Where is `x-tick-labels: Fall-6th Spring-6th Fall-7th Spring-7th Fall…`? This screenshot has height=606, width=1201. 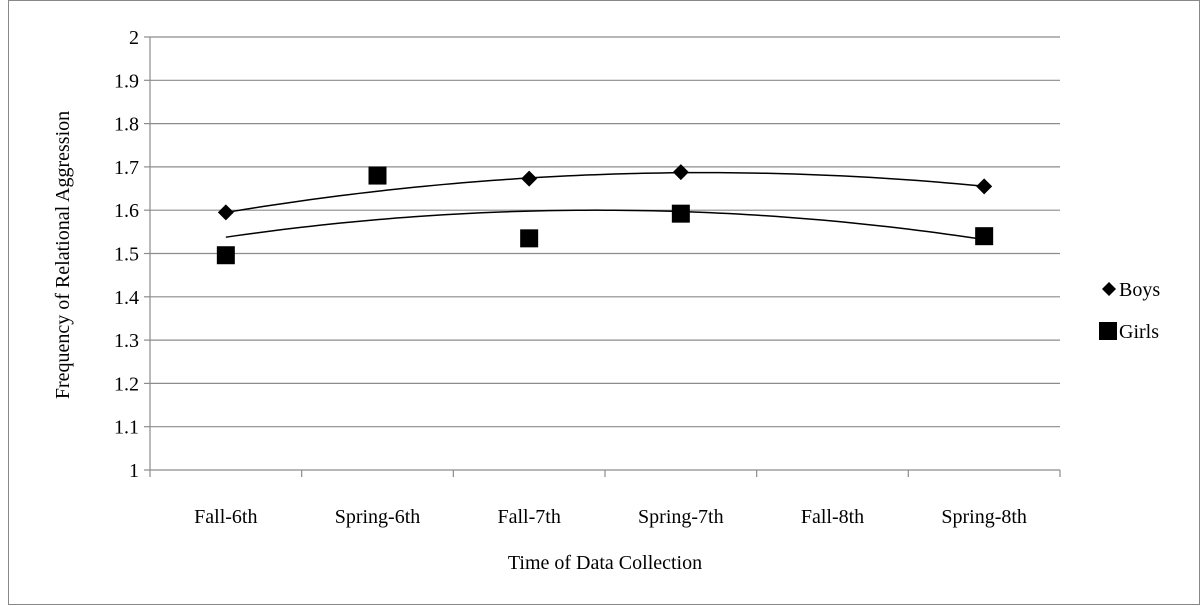 x-tick-labels: Fall-6th Spring-6th Fall-7th Spring-7th Fall… is located at coordinates (610, 517).